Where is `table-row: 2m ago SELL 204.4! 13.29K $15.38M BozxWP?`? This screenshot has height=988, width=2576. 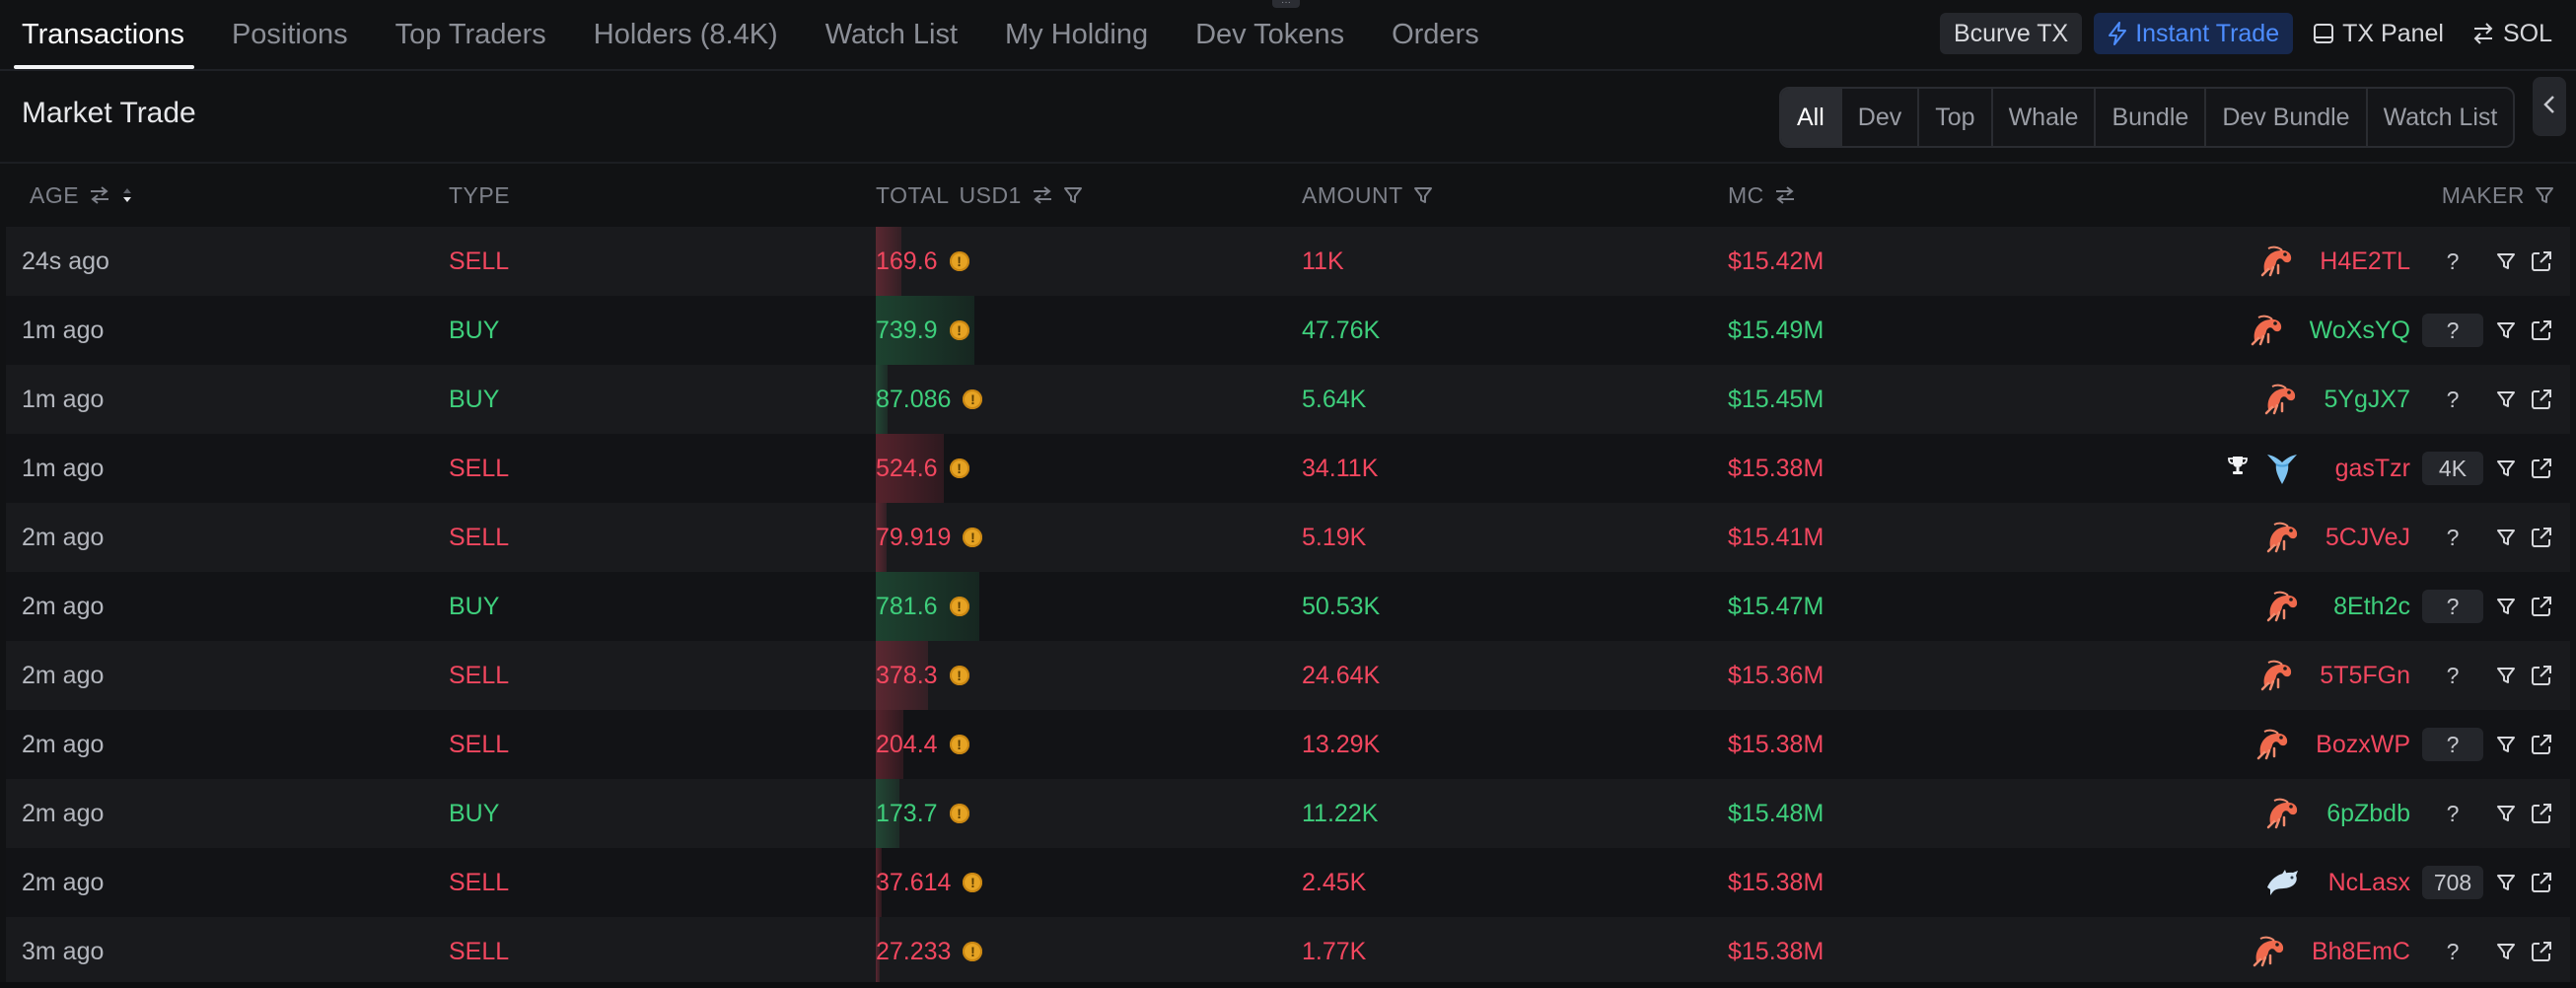 table-row: 2m ago SELL 204.4! 13.29K $15.38M BozxWP? is located at coordinates (1288, 744).